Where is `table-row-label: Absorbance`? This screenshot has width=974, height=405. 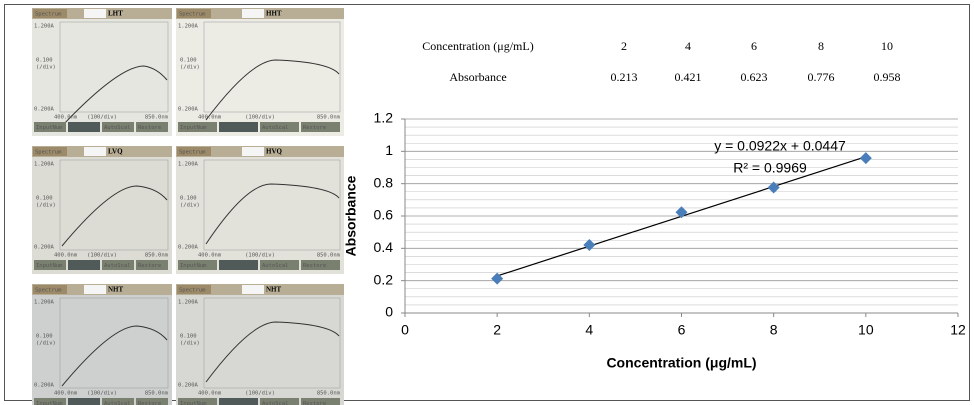 table-row-label: Absorbance is located at coordinates (477, 77).